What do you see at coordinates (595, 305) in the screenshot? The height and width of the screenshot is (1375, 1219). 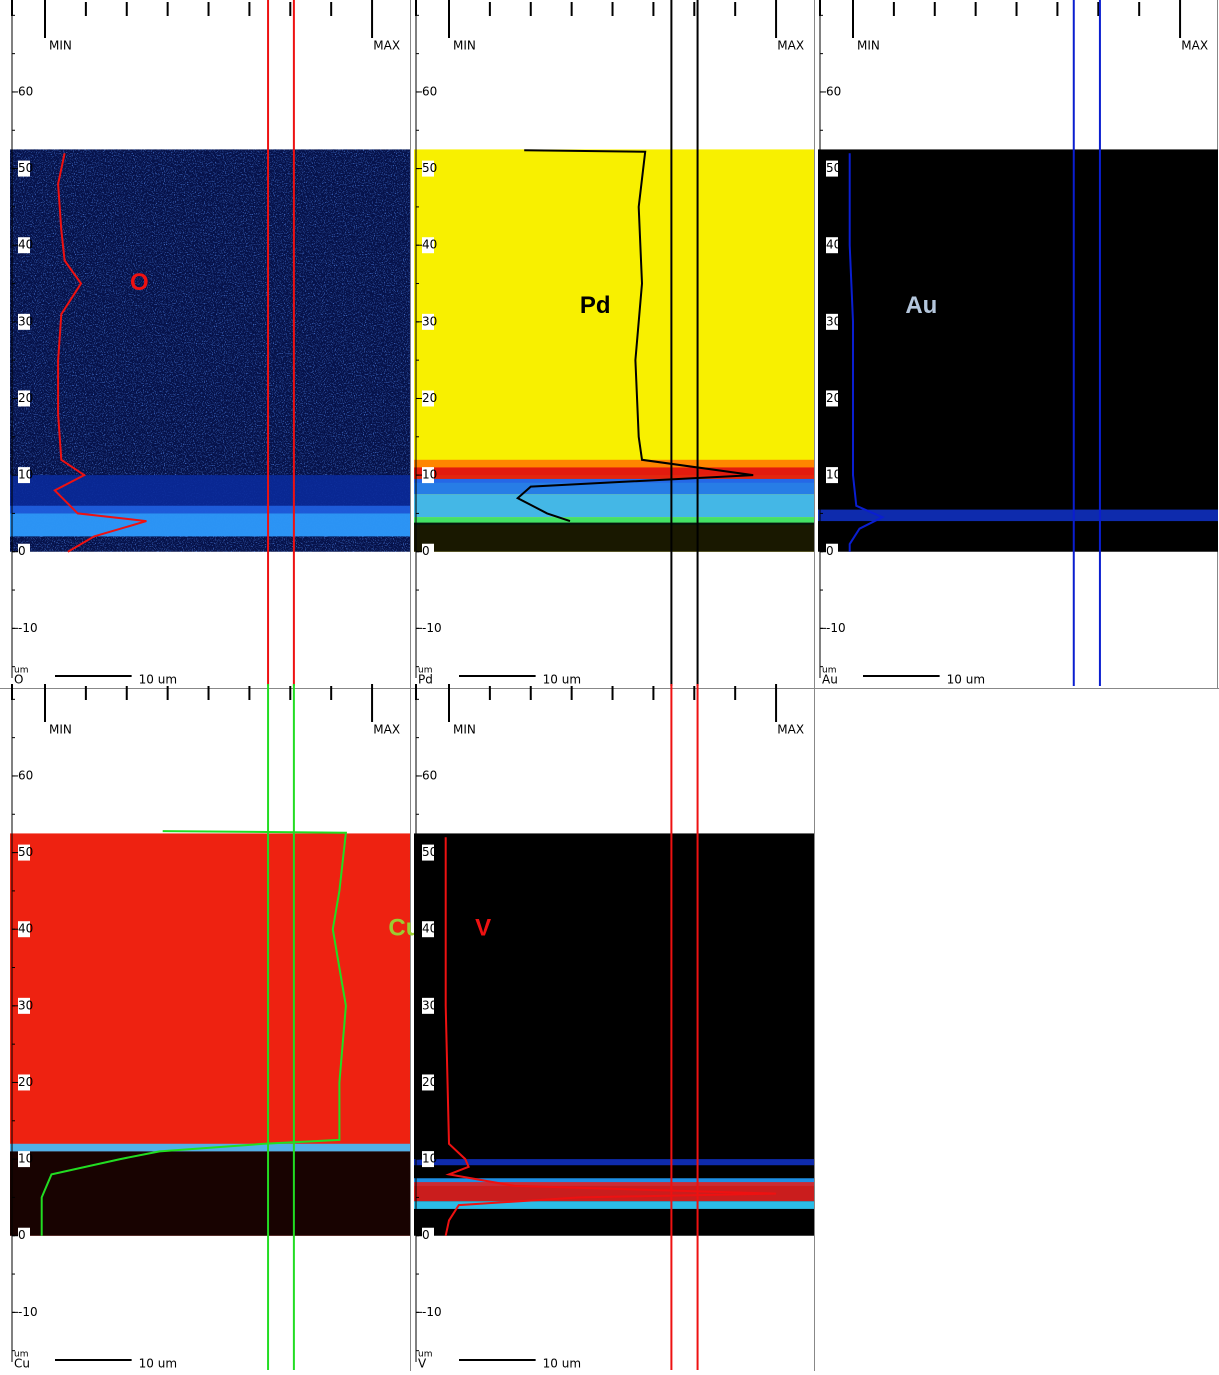 I see `element-label: Pd` at bounding box center [595, 305].